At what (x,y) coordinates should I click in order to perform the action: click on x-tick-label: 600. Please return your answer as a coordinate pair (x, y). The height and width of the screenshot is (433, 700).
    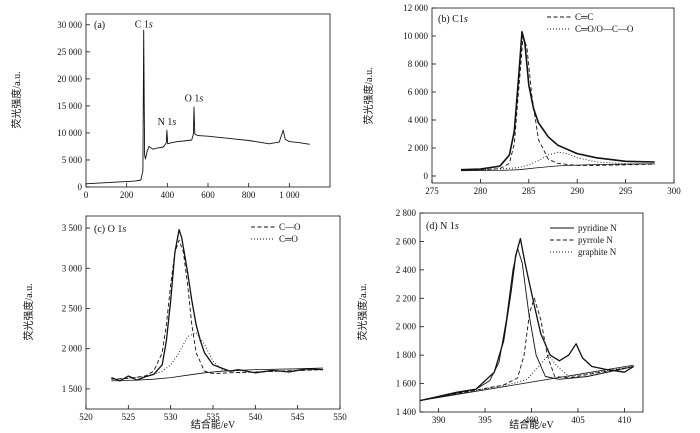
    Looking at the image, I should click on (208, 195).